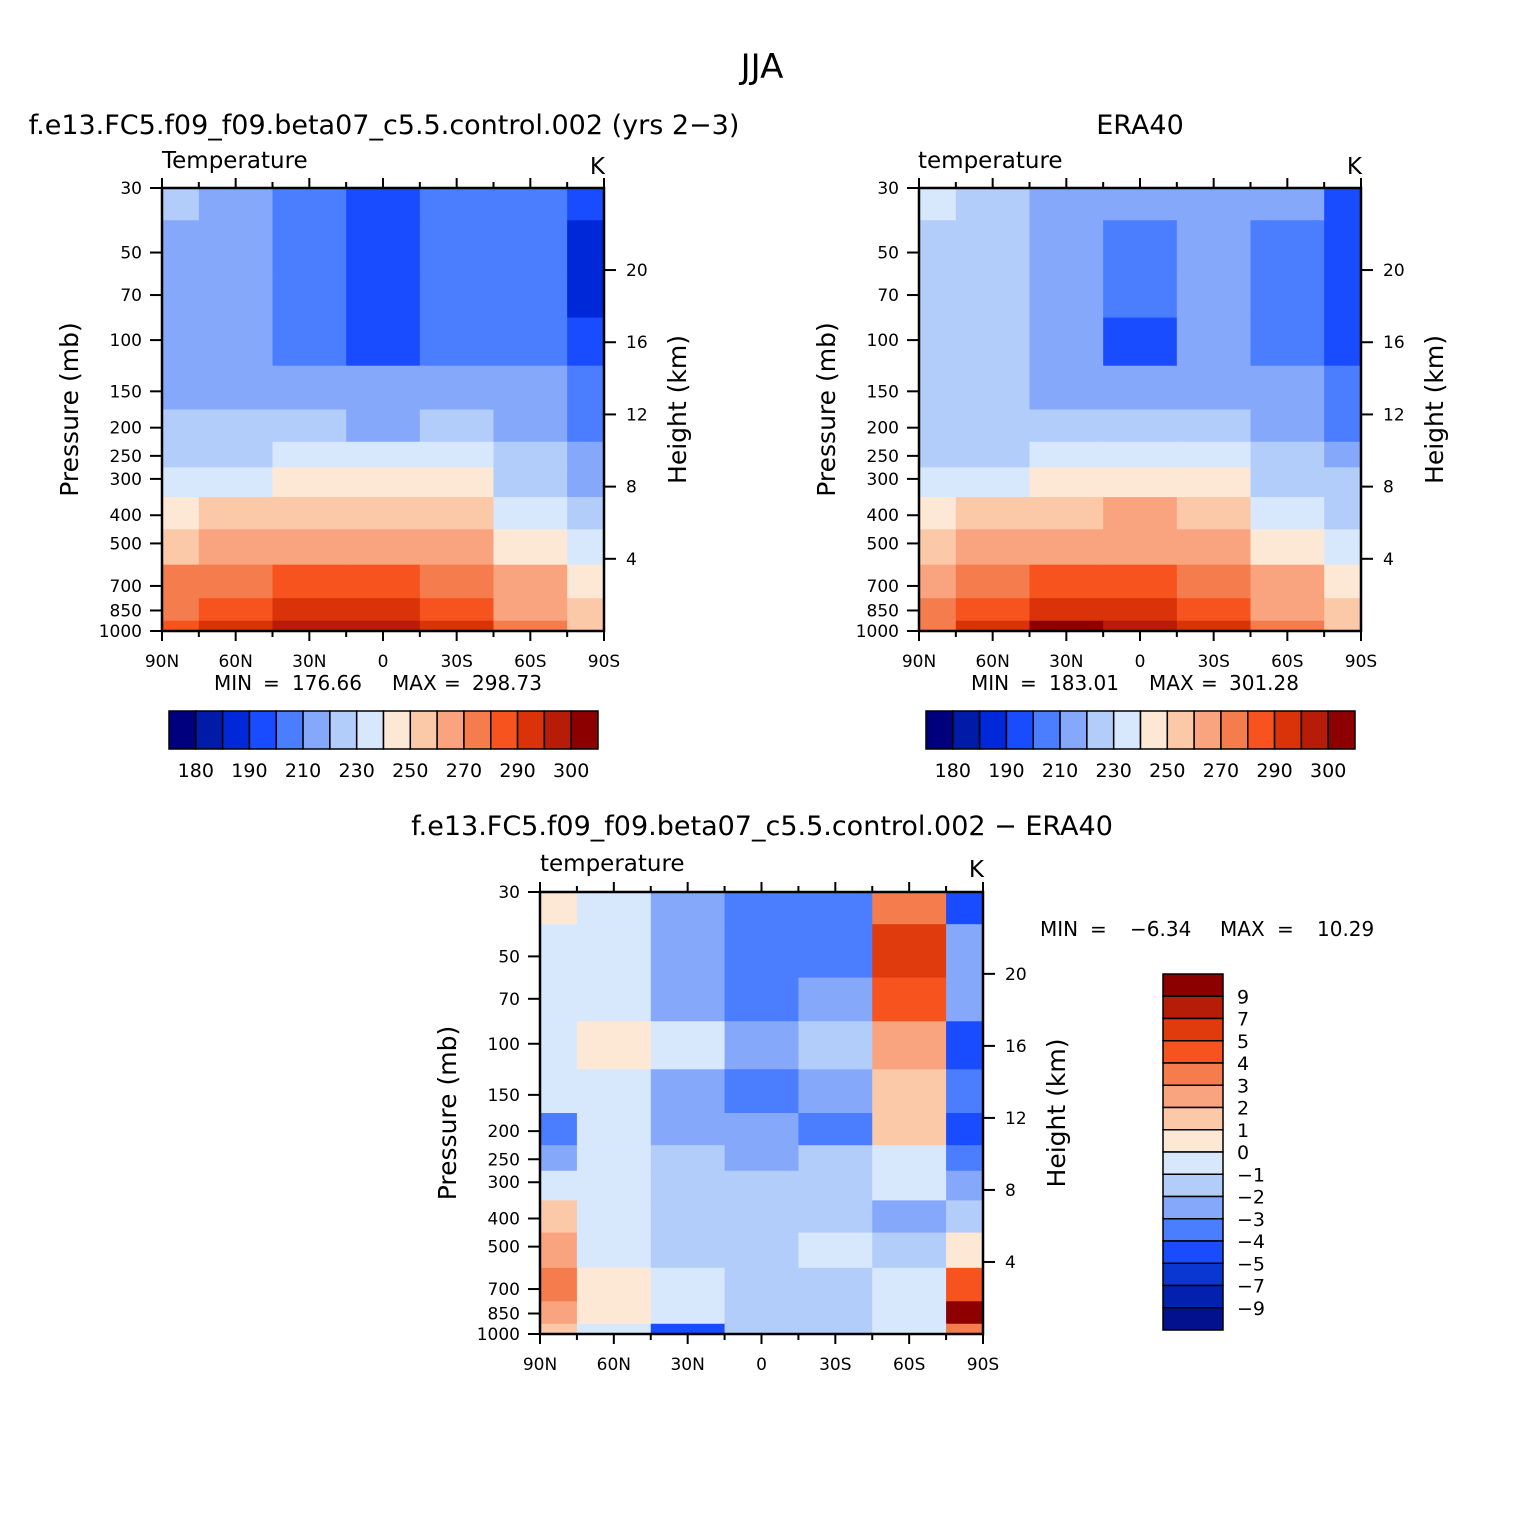 The width and height of the screenshot is (1524, 1524). Describe the element at coordinates (762, 1113) in the screenshot. I see `diff-cells` at that location.